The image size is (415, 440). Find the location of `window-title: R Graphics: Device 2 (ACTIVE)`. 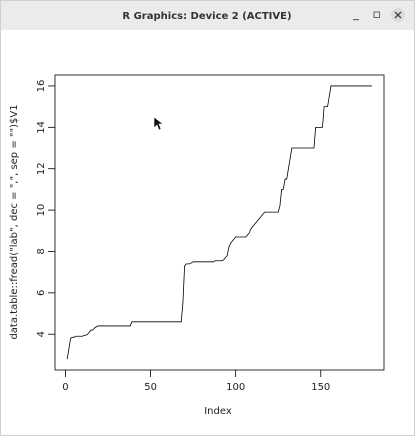

window-title: R Graphics: Device 2 (ACTIVE) is located at coordinates (206, 16).